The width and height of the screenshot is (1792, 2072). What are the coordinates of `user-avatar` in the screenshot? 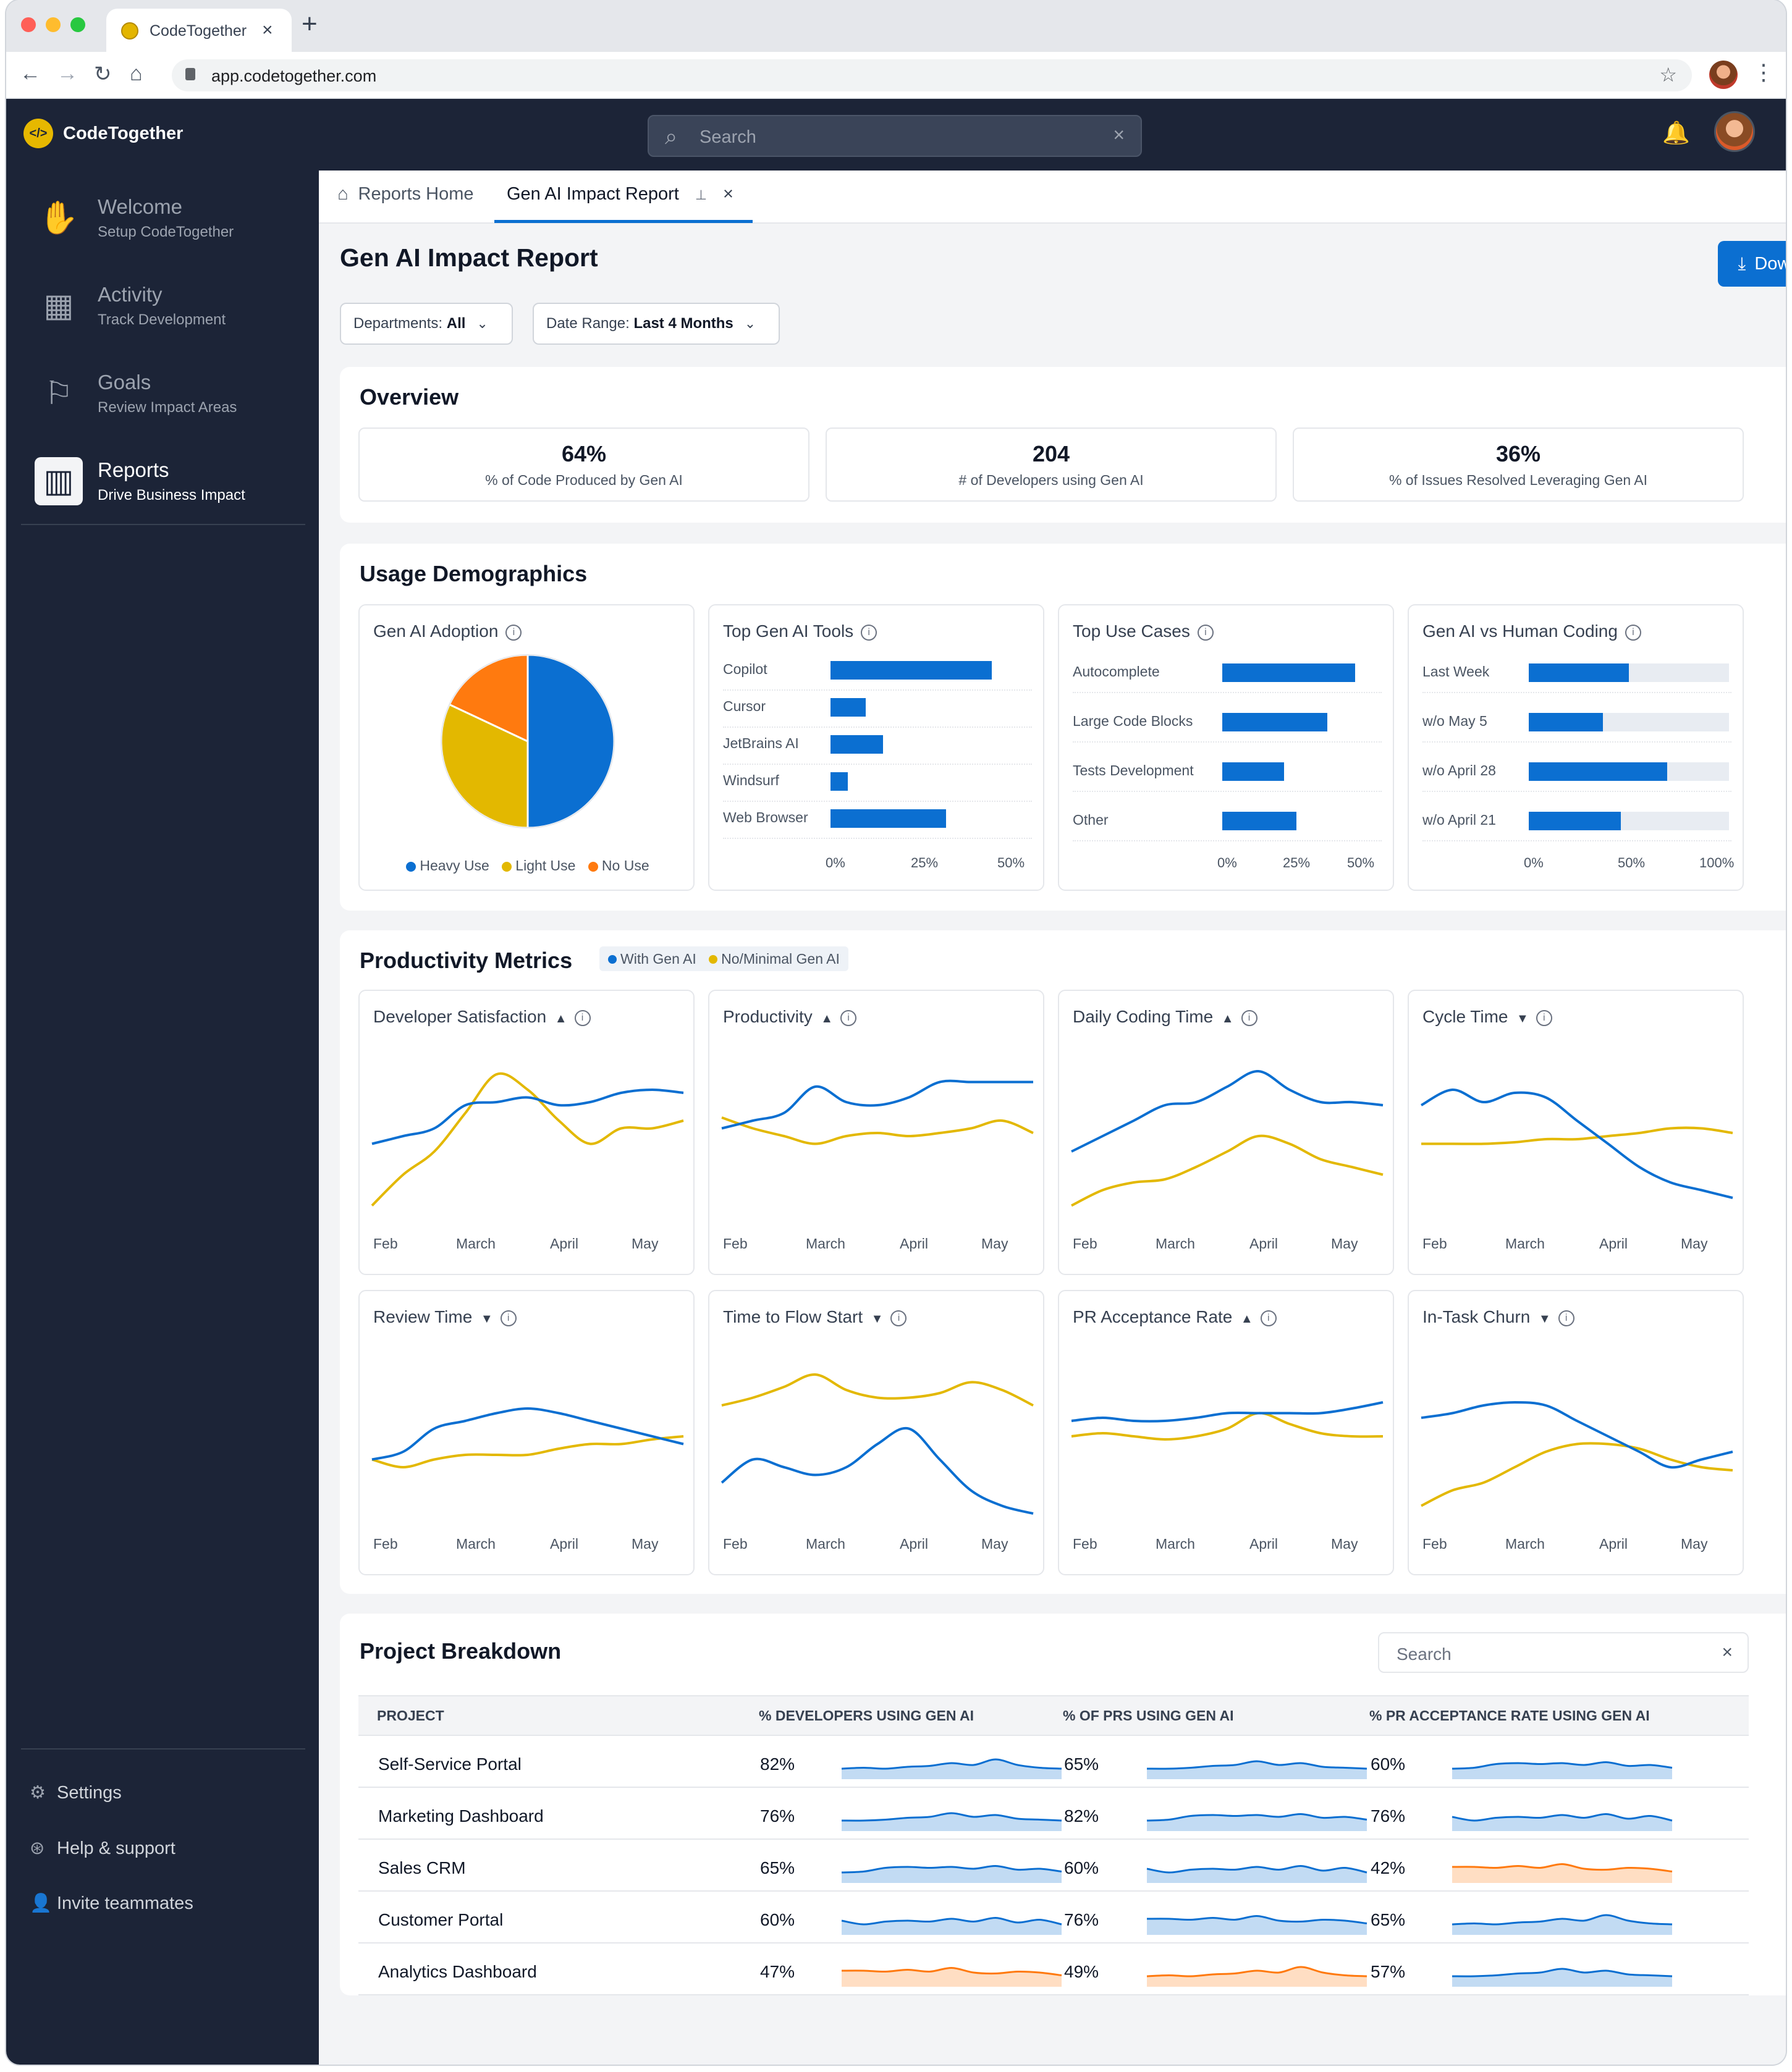 It's located at (1734, 131).